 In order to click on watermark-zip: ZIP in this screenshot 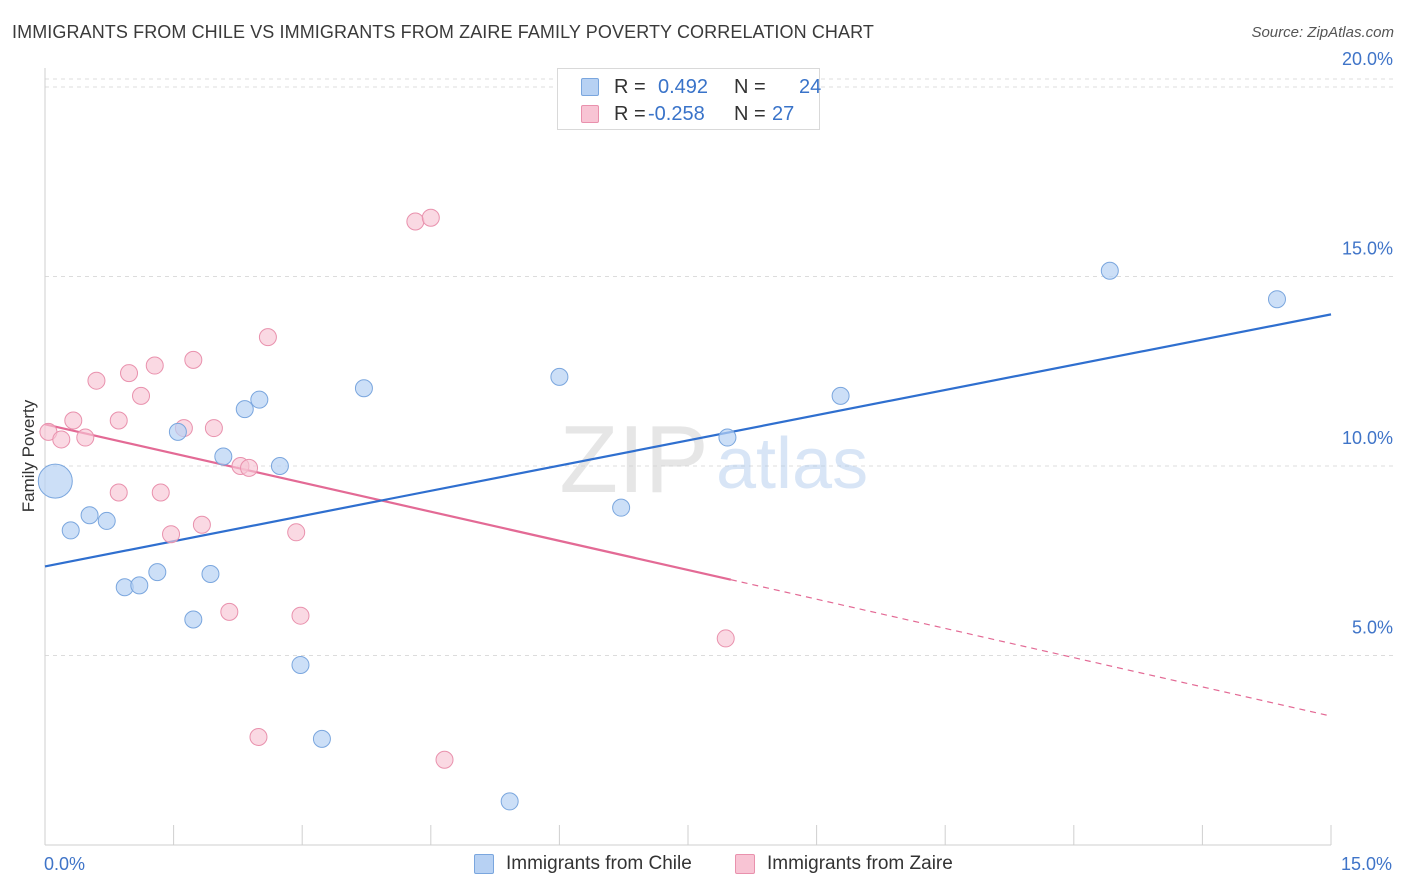, I will do `click(633, 459)`.